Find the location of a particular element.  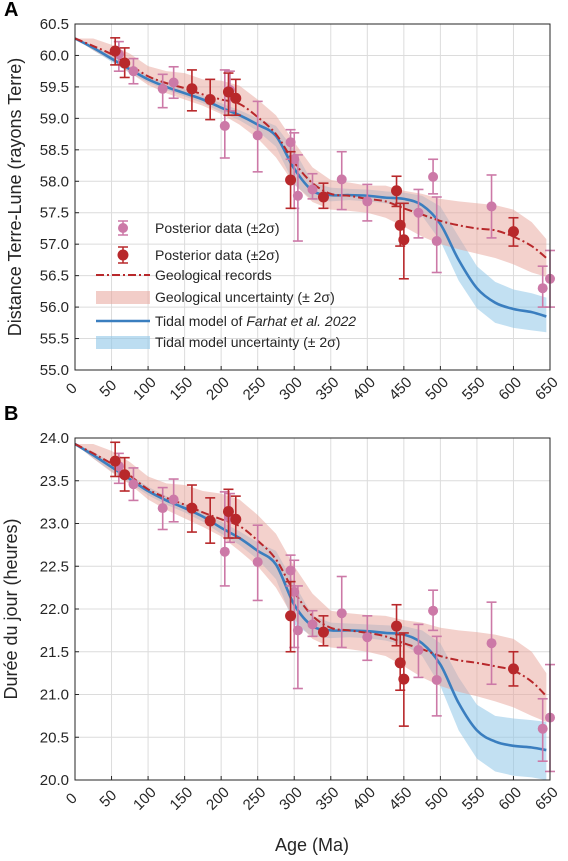

y-tick-label: 59.0 is located at coordinates (54, 118).